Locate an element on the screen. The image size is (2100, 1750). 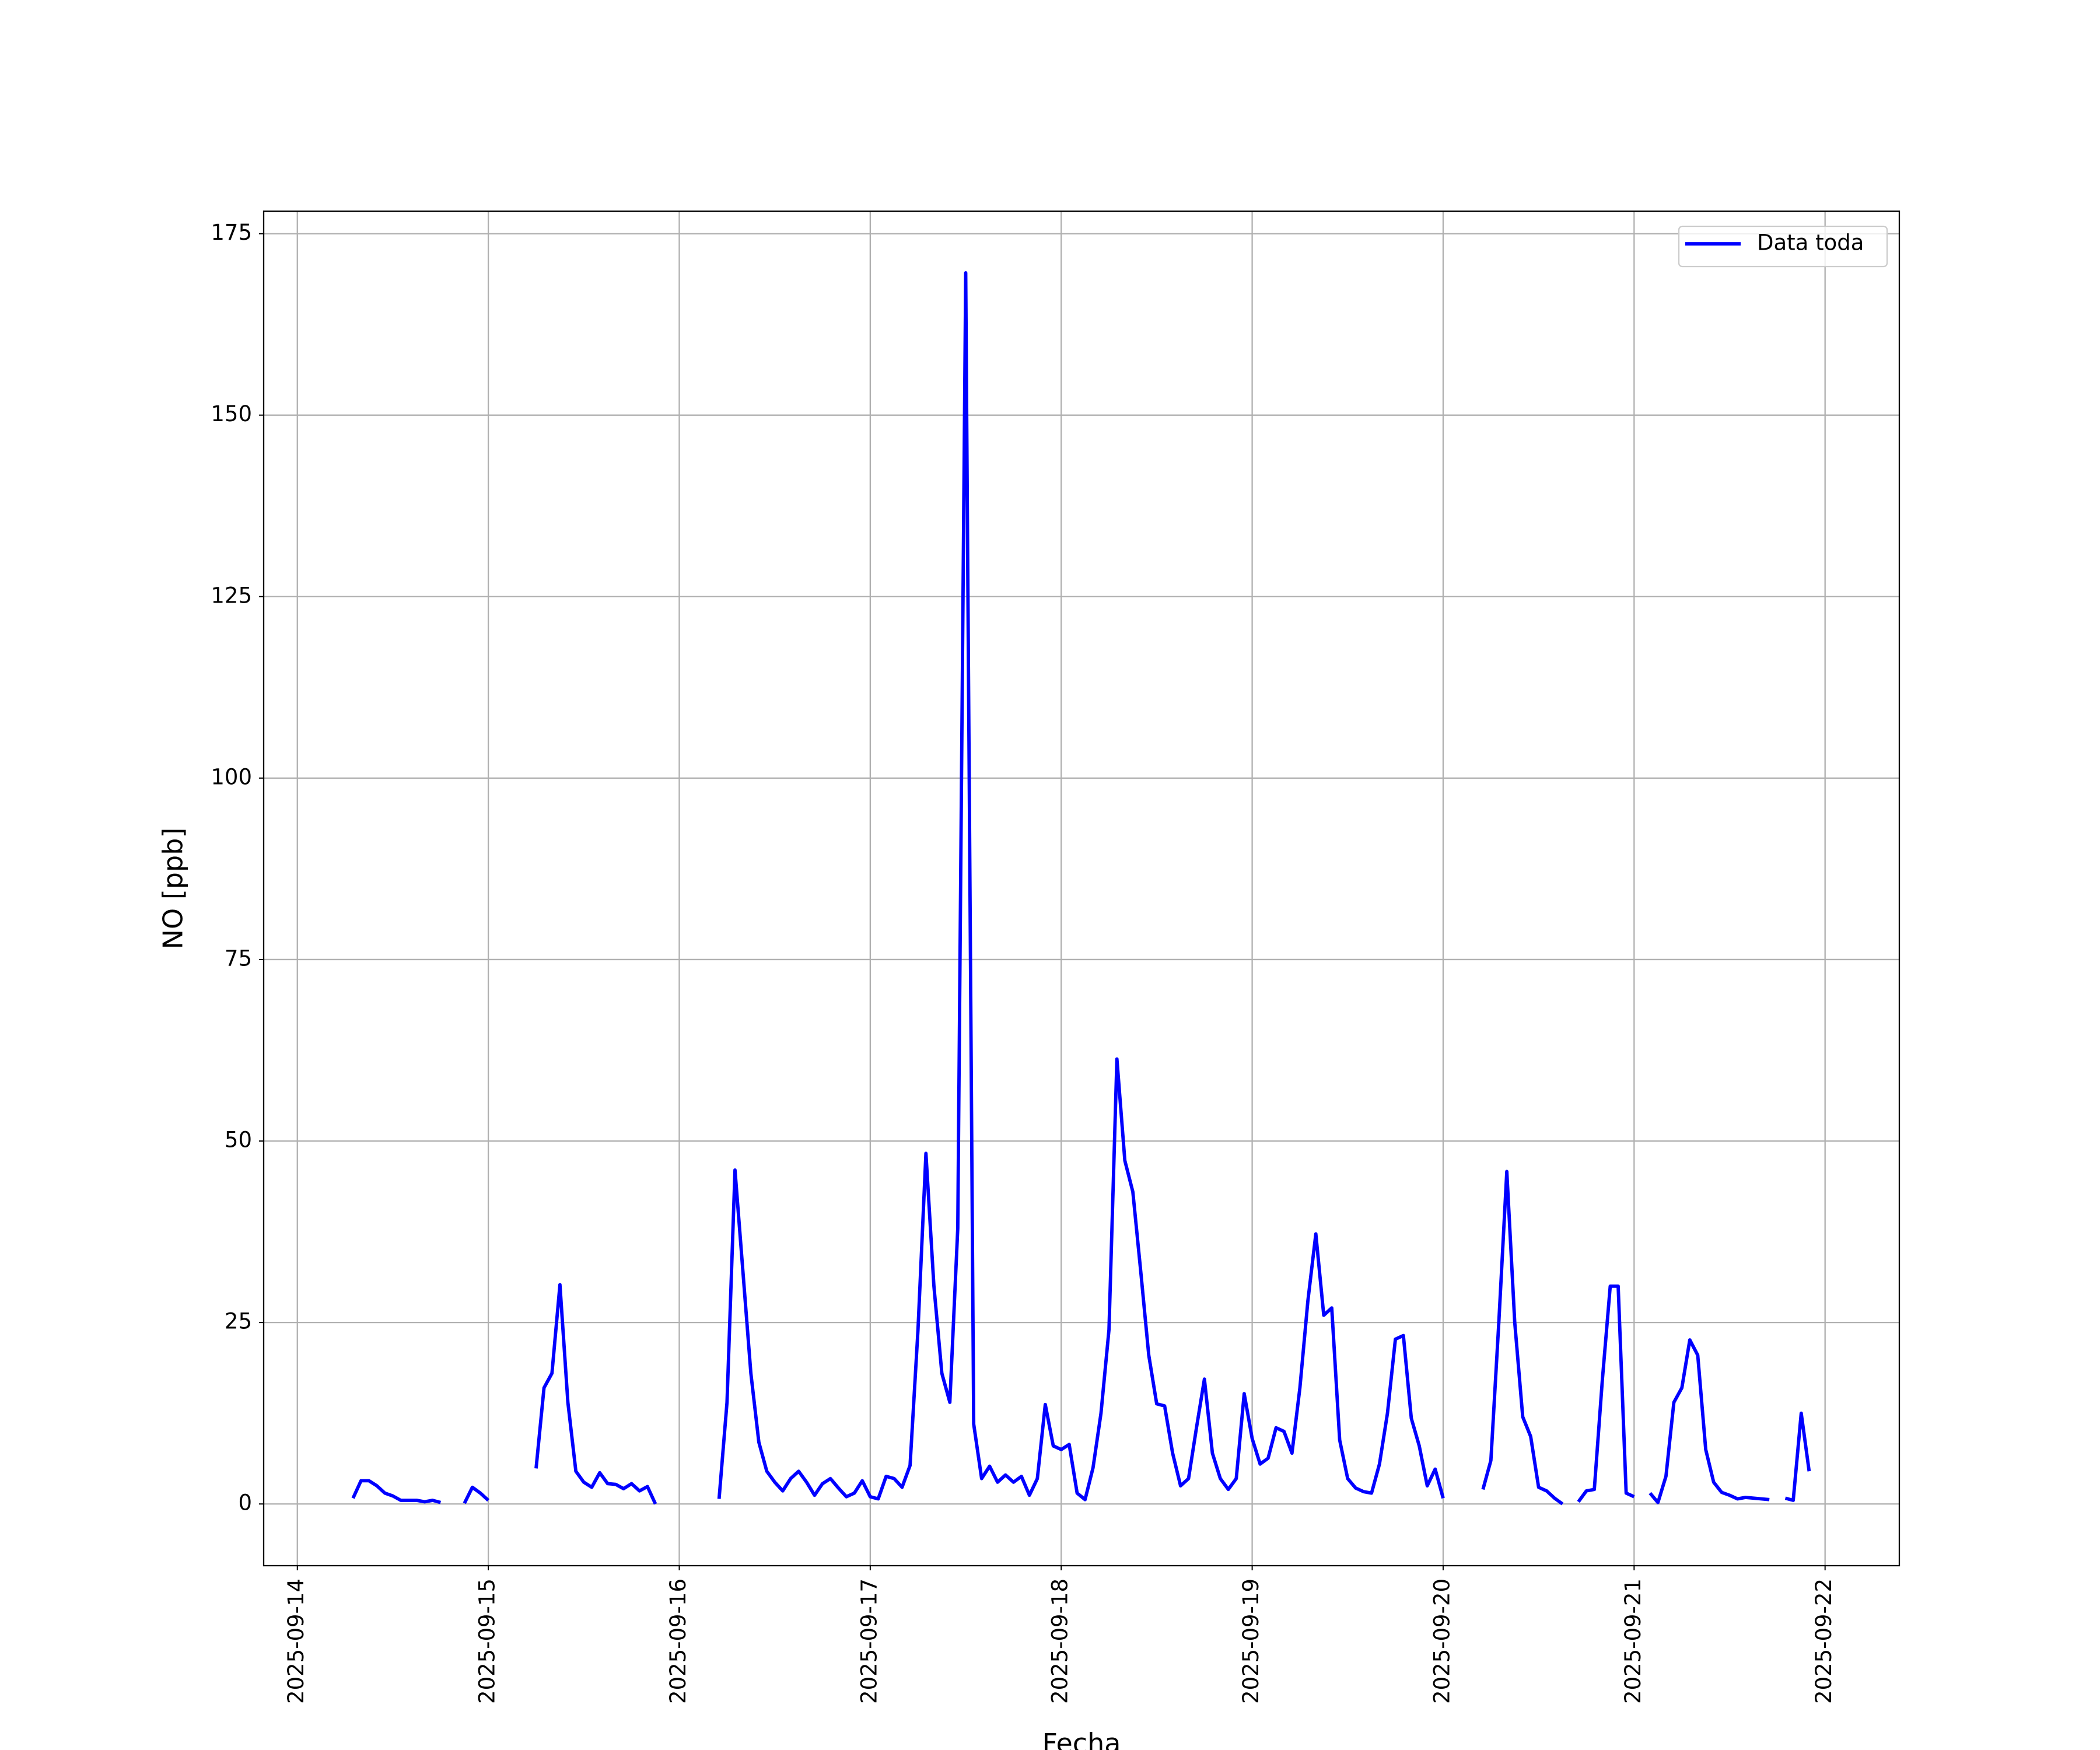
y-tick-label: 75 is located at coordinates (238, 958).